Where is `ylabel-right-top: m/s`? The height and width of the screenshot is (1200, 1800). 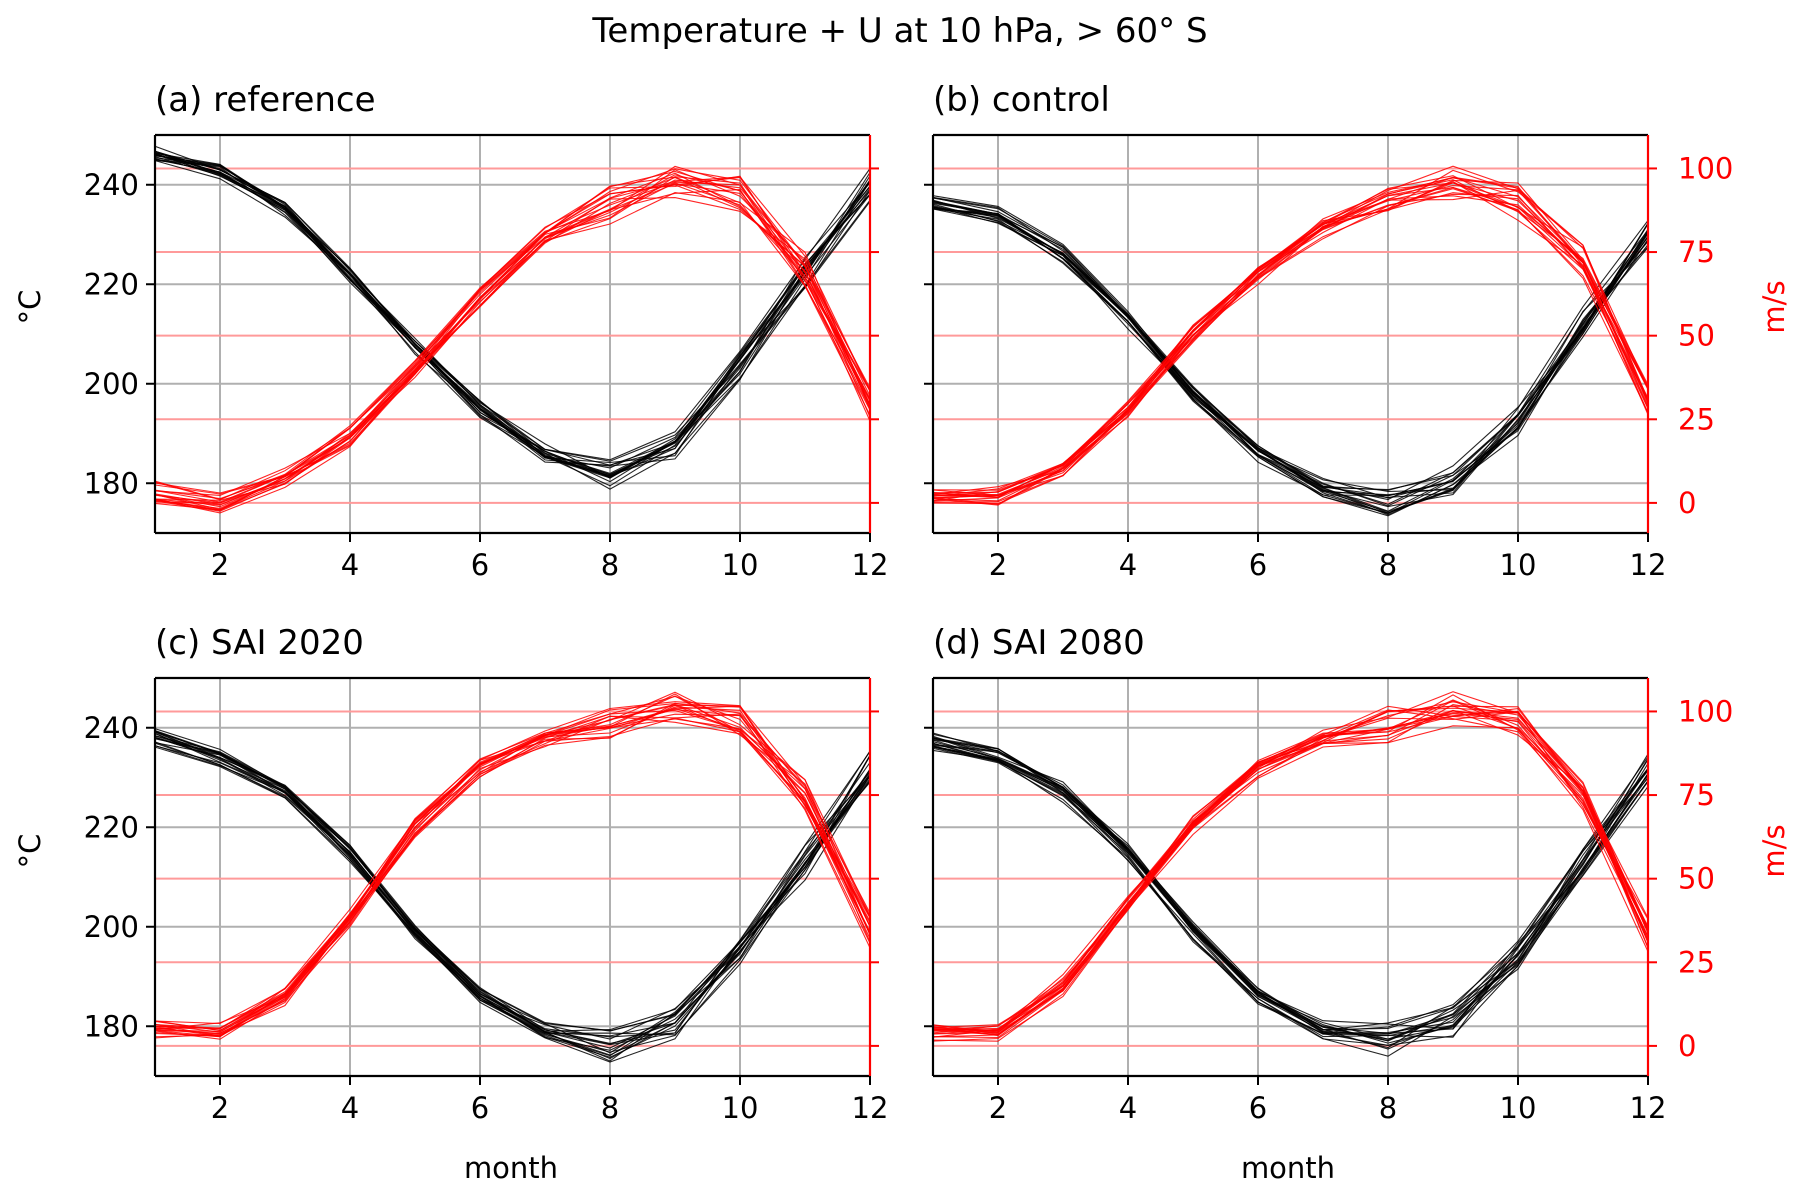 ylabel-right-top: m/s is located at coordinates (1774, 306).